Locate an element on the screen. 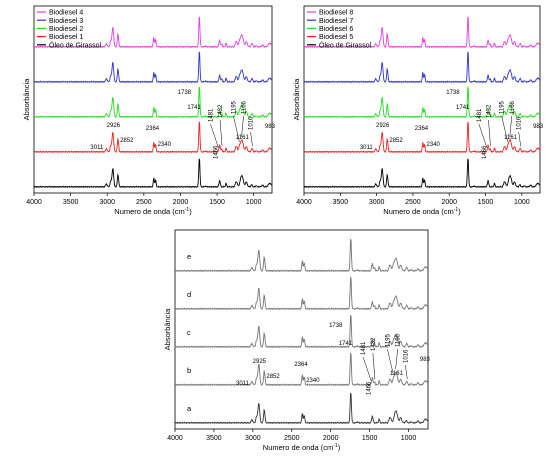 This screenshot has width=550, height=465. series-letter-label: d is located at coordinates (189, 294).